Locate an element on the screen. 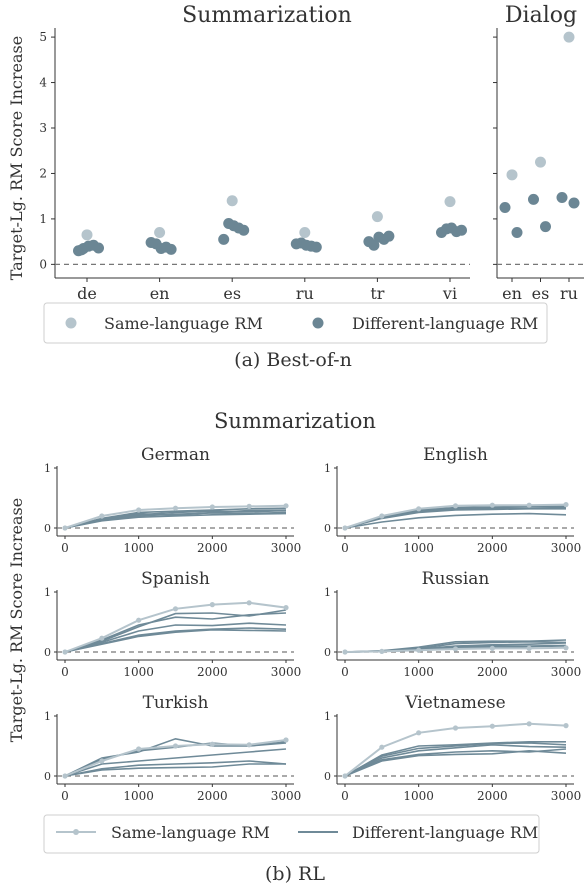 This screenshot has width=586, height=884. same-language-point-tr is located at coordinates (377, 217).